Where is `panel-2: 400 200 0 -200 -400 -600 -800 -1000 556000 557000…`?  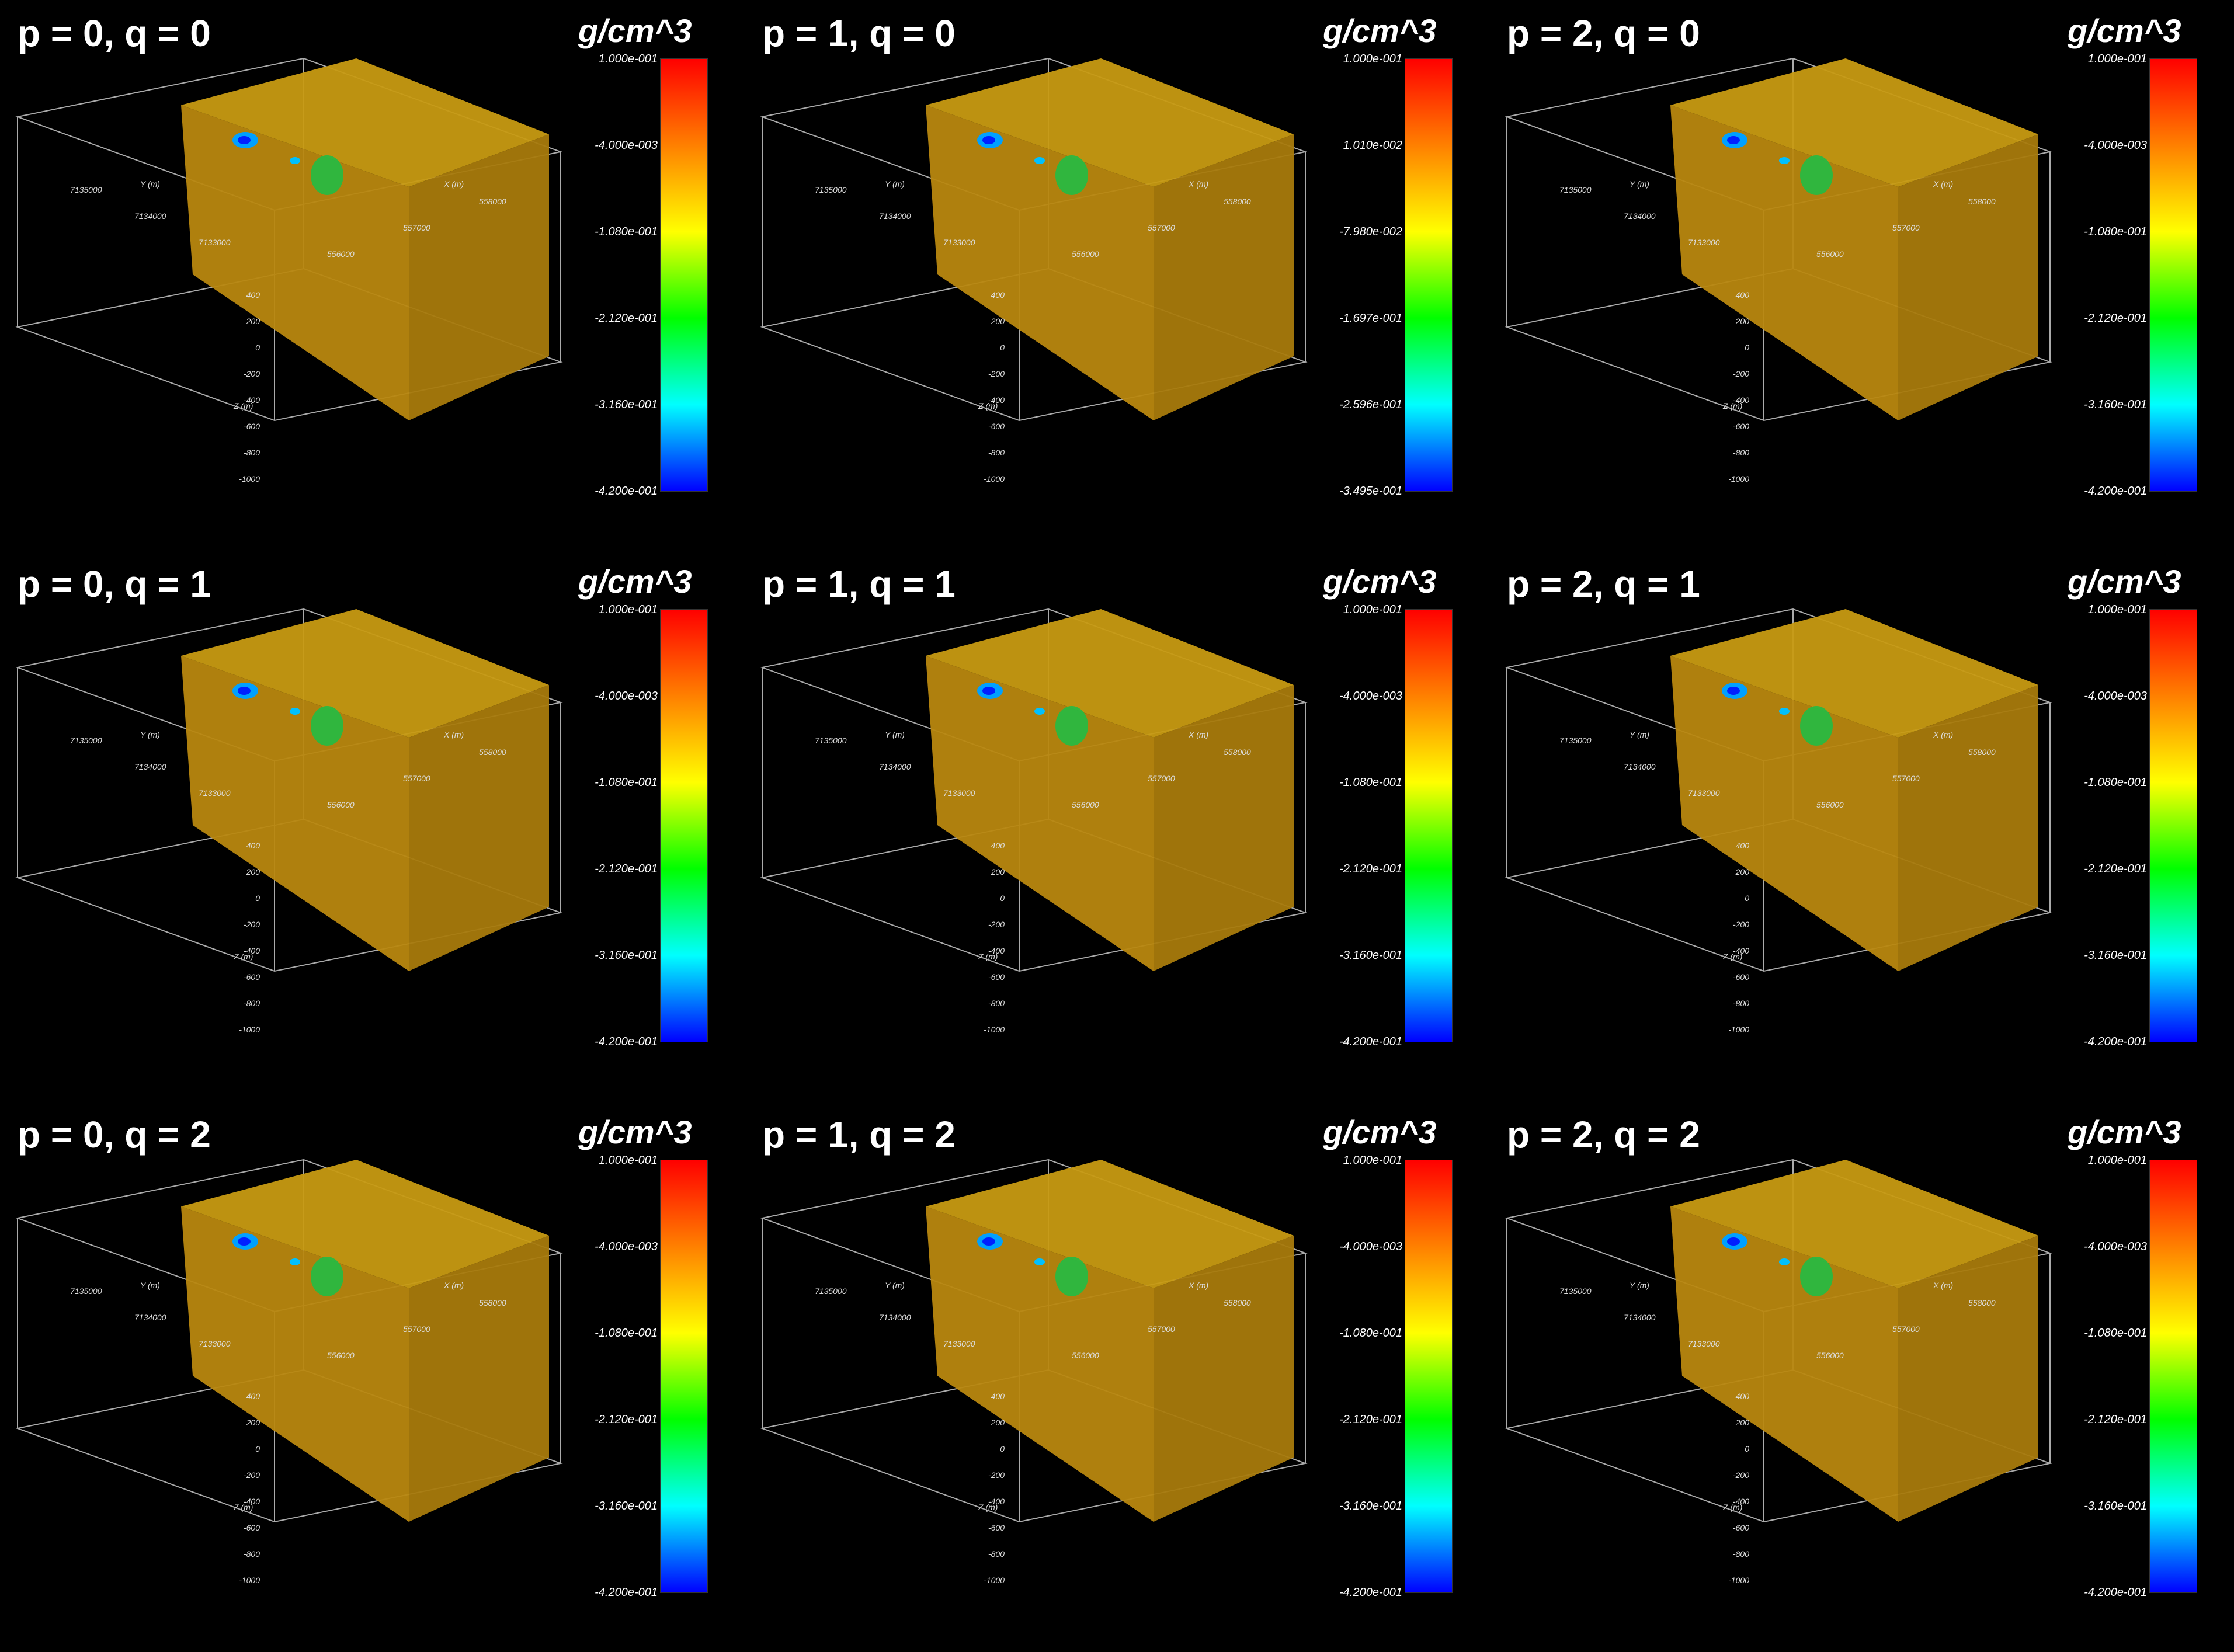
panel-2: 400 200 0 -200 -400 -600 -800 -1000 556000 557000… is located at coordinates (1862, 275).